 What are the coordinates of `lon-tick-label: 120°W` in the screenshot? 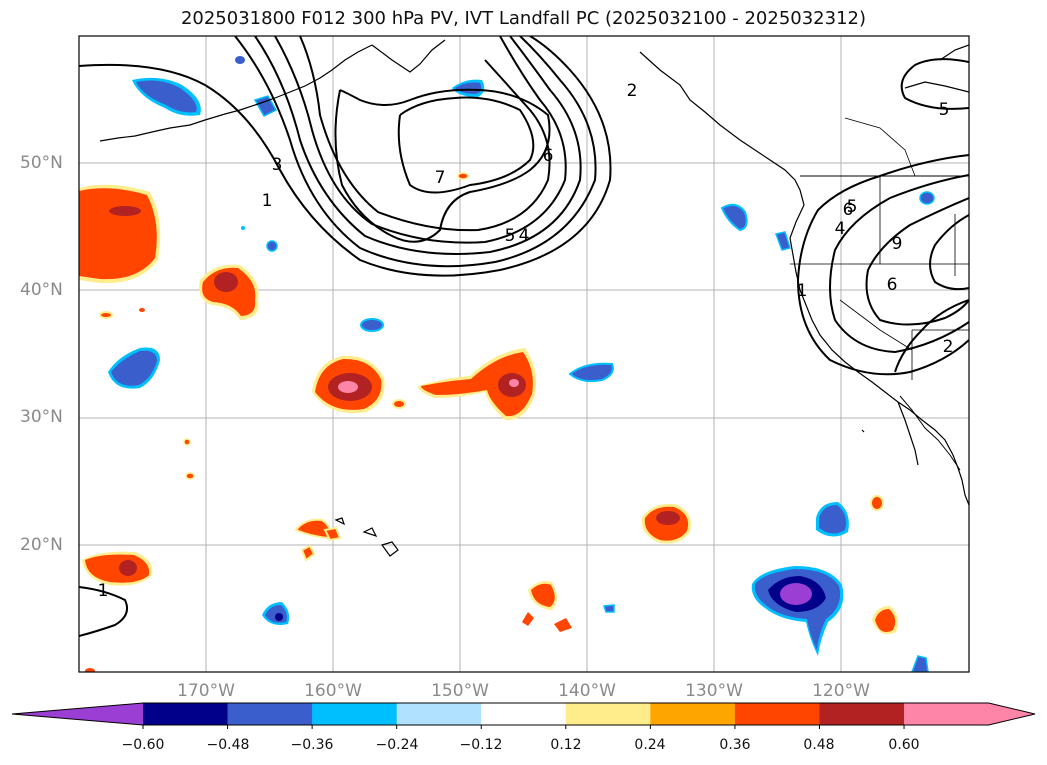 It's located at (841, 691).